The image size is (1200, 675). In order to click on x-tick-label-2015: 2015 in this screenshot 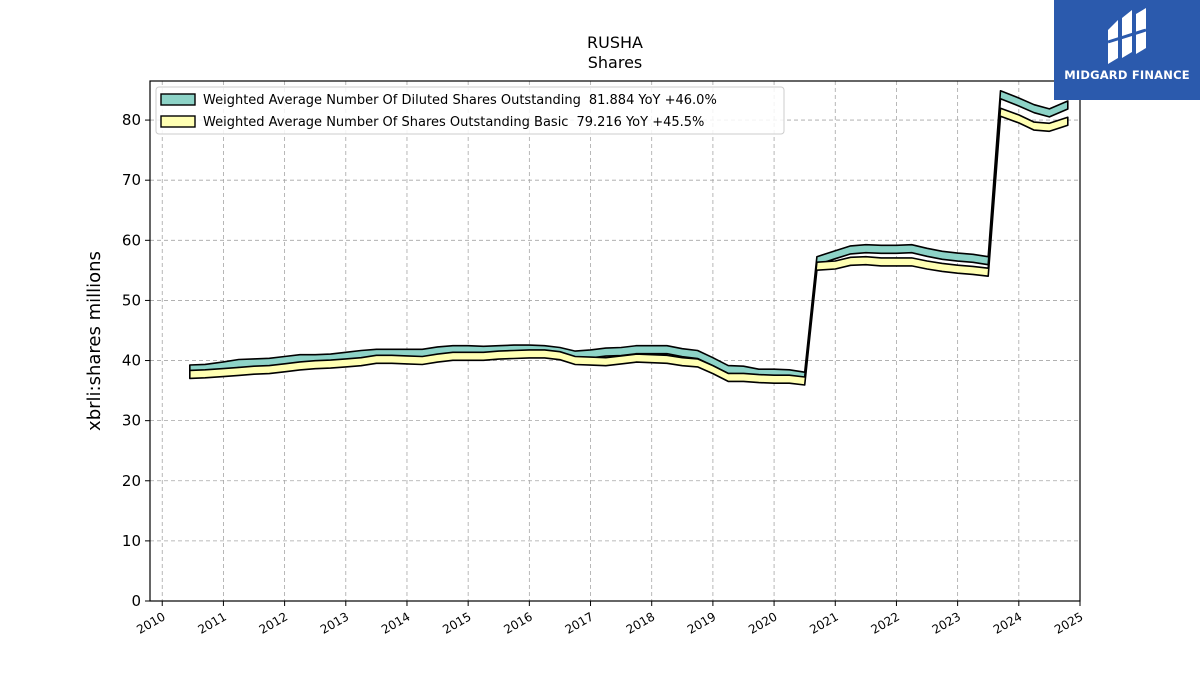, I will do `click(456, 622)`.